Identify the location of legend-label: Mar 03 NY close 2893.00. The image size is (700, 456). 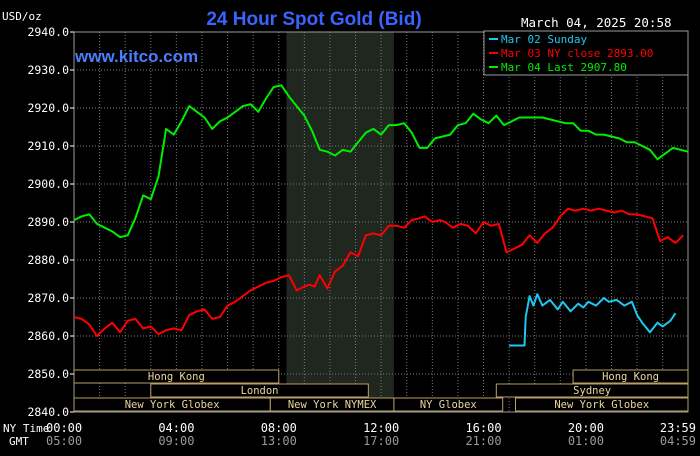
(577, 53).